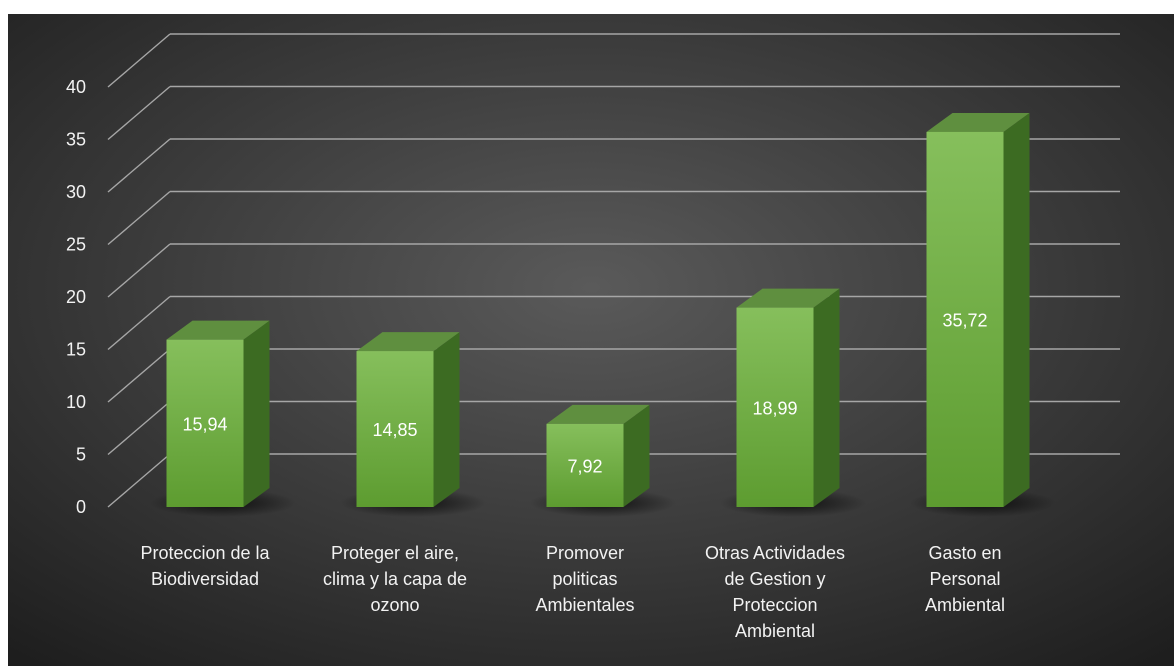 The width and height of the screenshot is (1174, 666). I want to click on data-label: 18,99, so click(774, 408).